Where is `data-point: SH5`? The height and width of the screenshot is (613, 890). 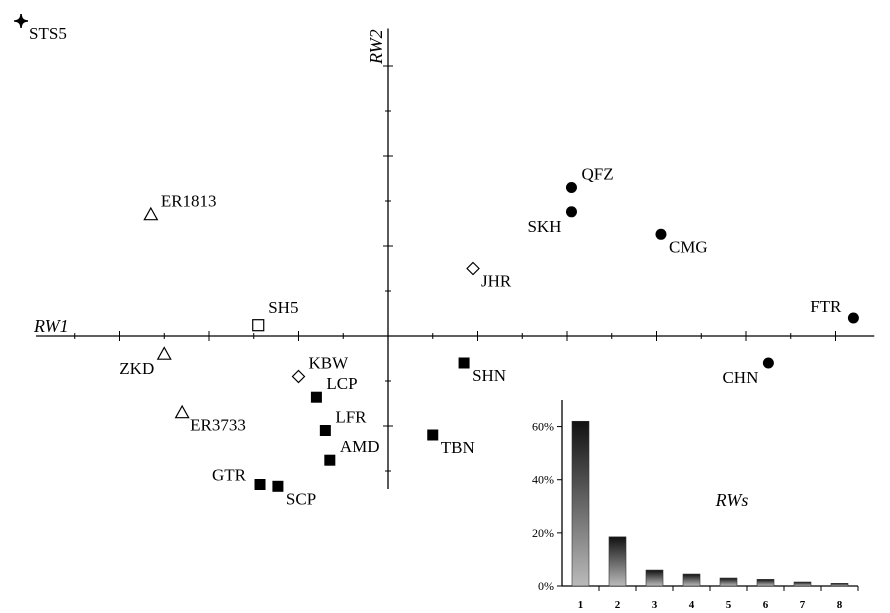 data-point: SH5 is located at coordinates (275, 315).